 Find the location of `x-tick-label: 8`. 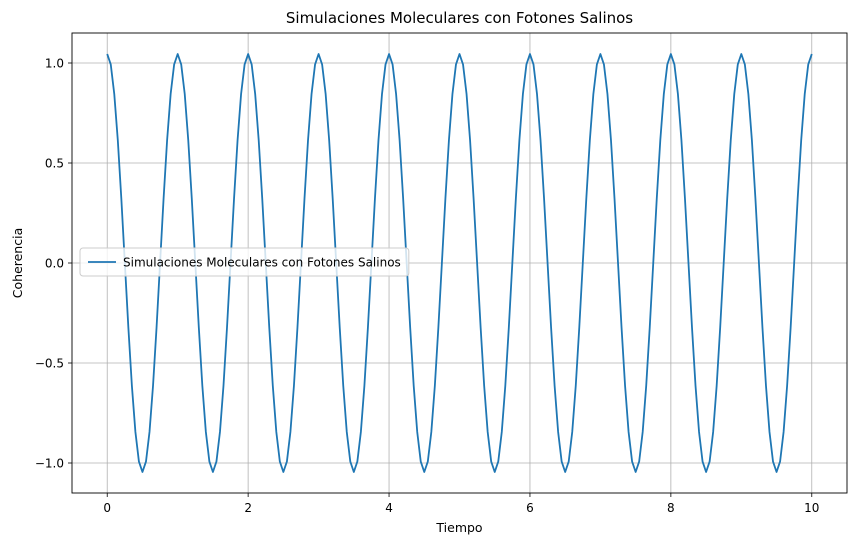

x-tick-label: 8 is located at coordinates (671, 508).